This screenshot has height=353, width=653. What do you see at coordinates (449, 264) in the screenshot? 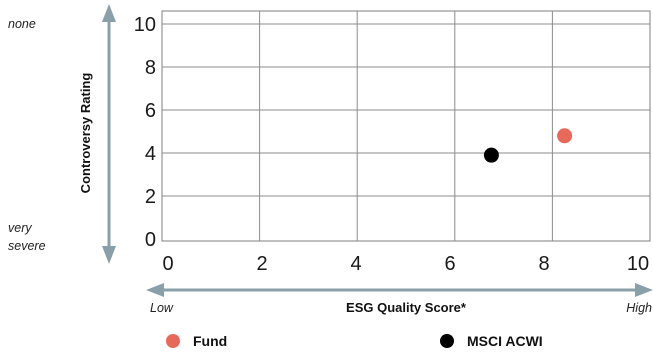
I see `x-tick-label-6: 6` at bounding box center [449, 264].